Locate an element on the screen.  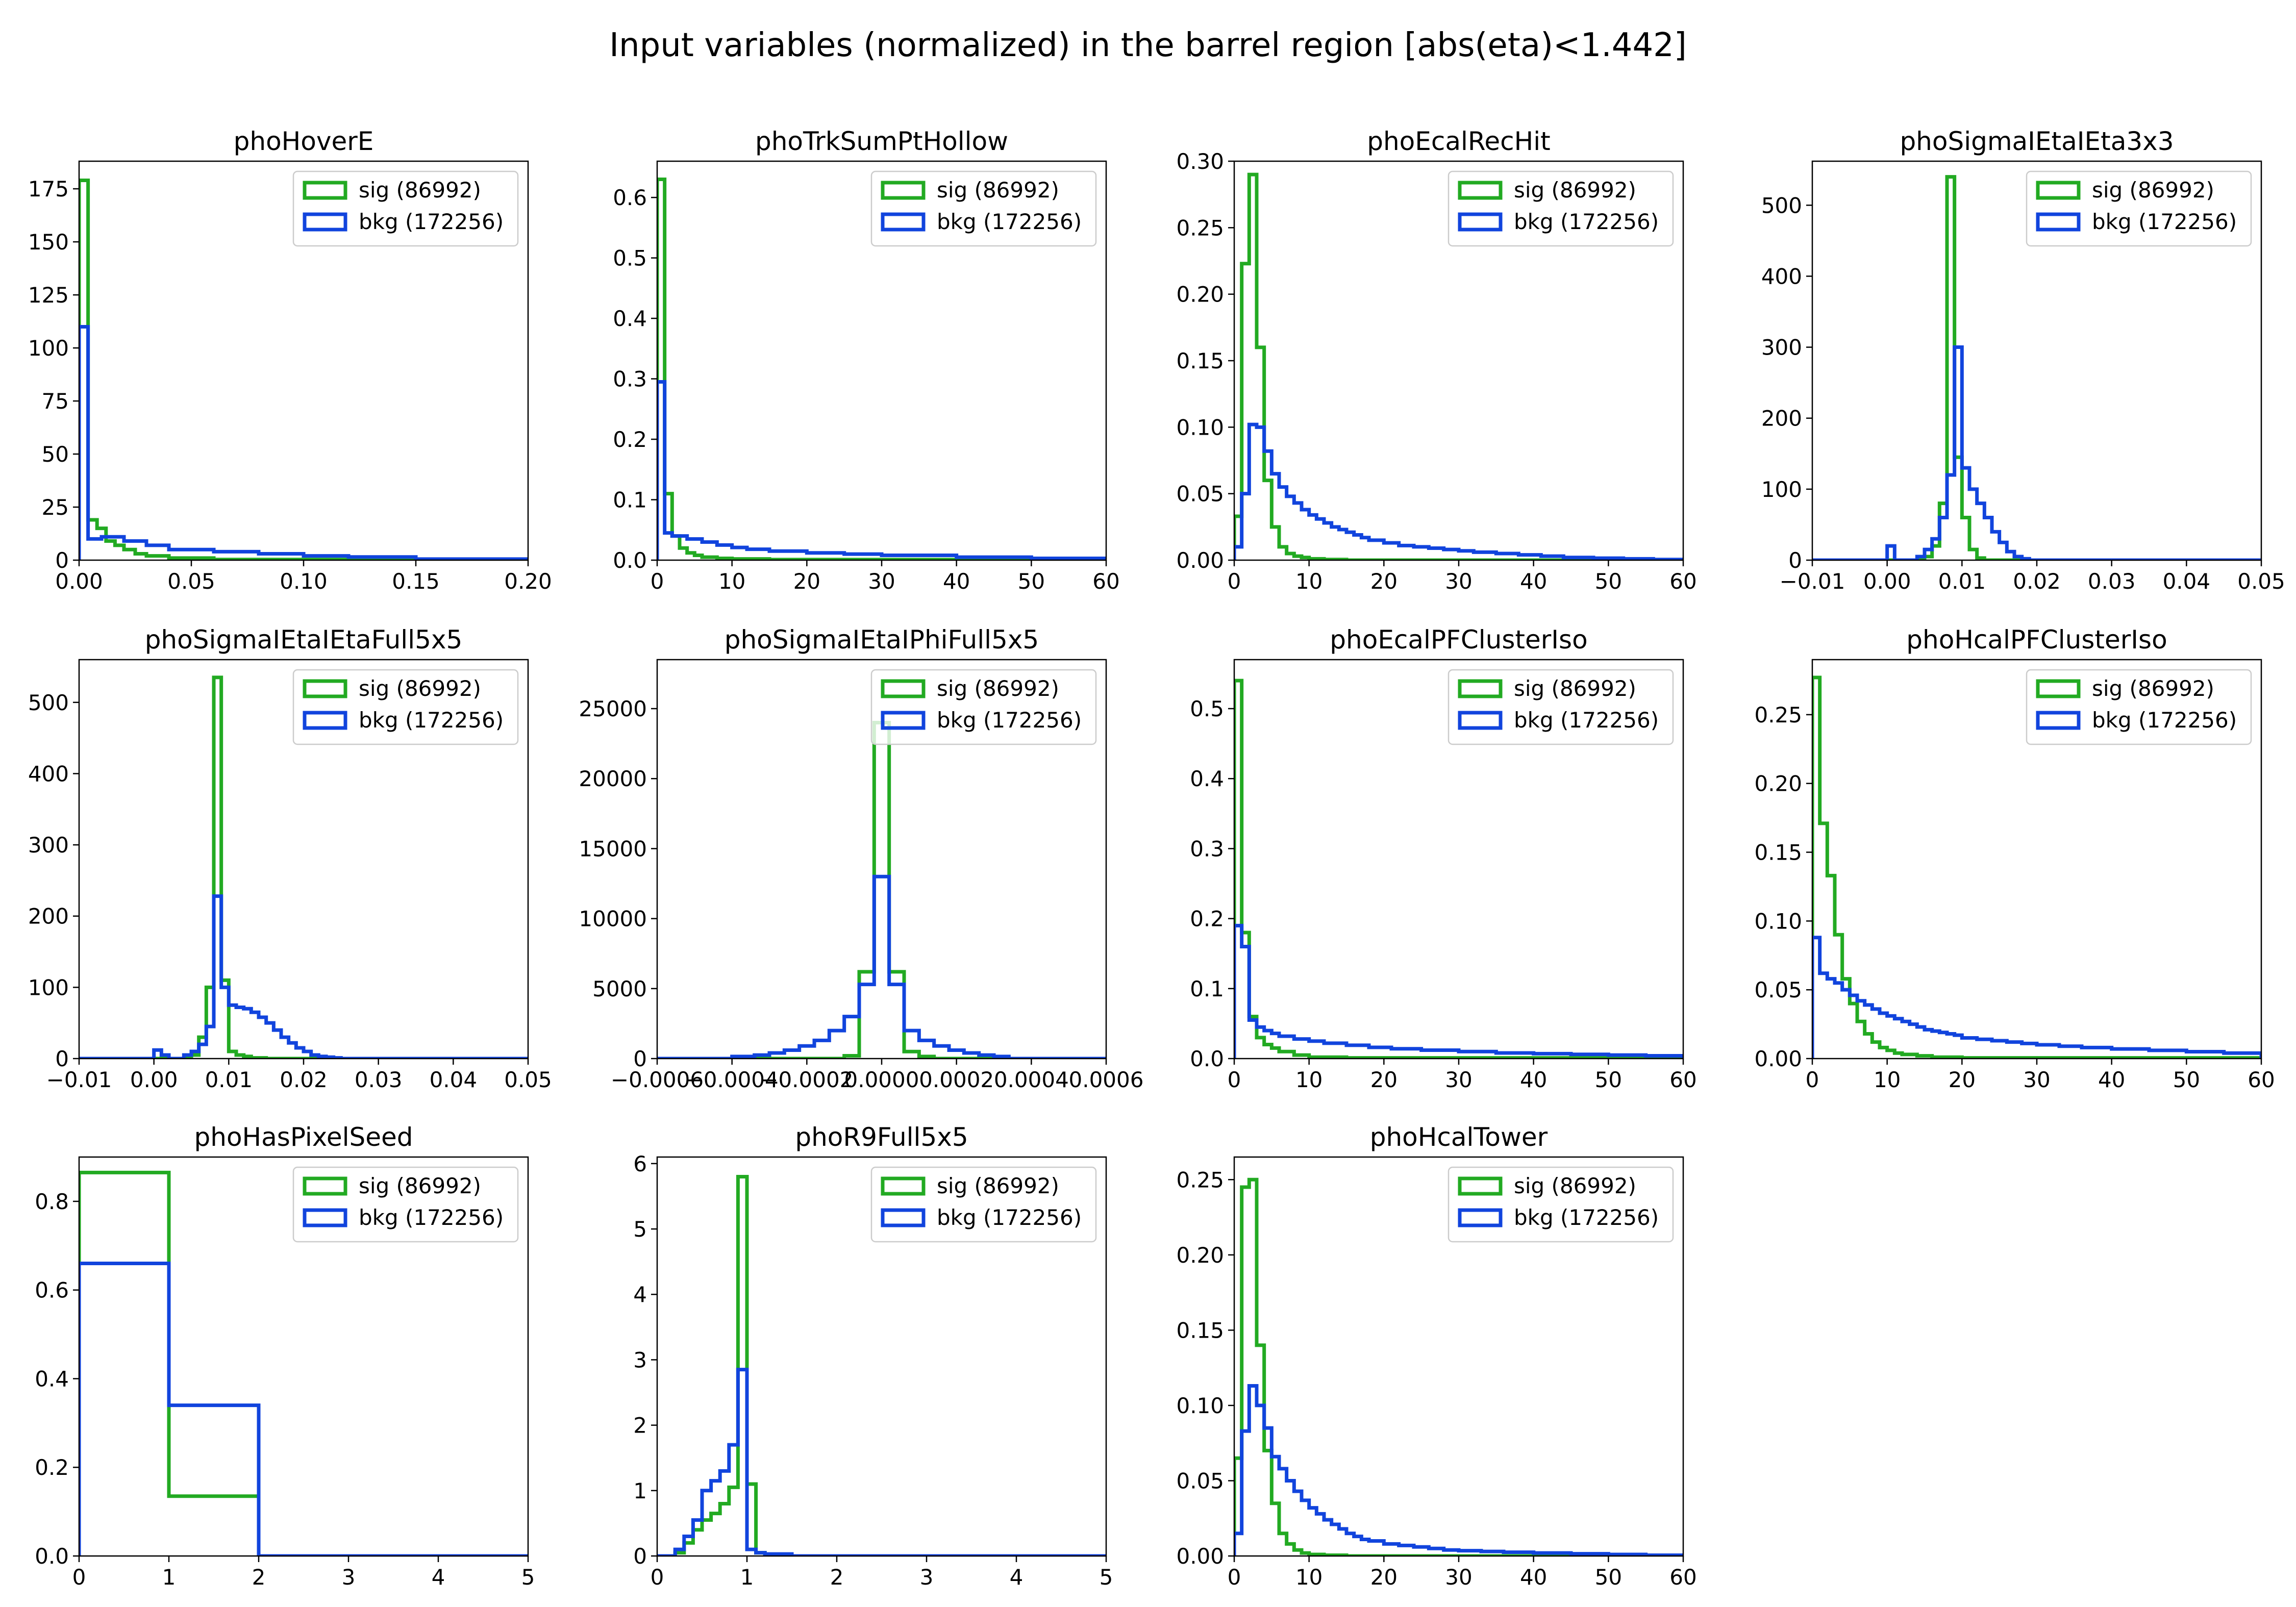
x-tick-label: 0.04 is located at coordinates (2187, 581).